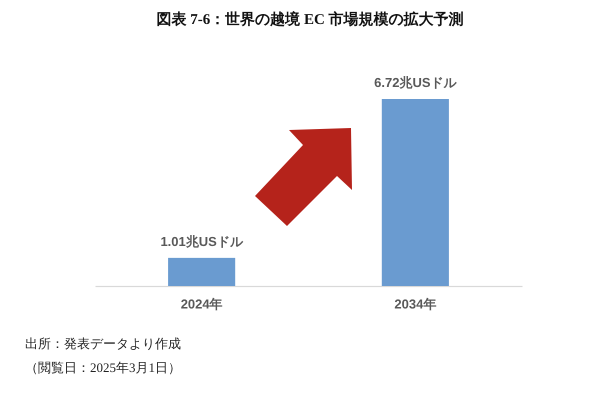  I want to click on text: 出所：発表データより作成, so click(103, 344).